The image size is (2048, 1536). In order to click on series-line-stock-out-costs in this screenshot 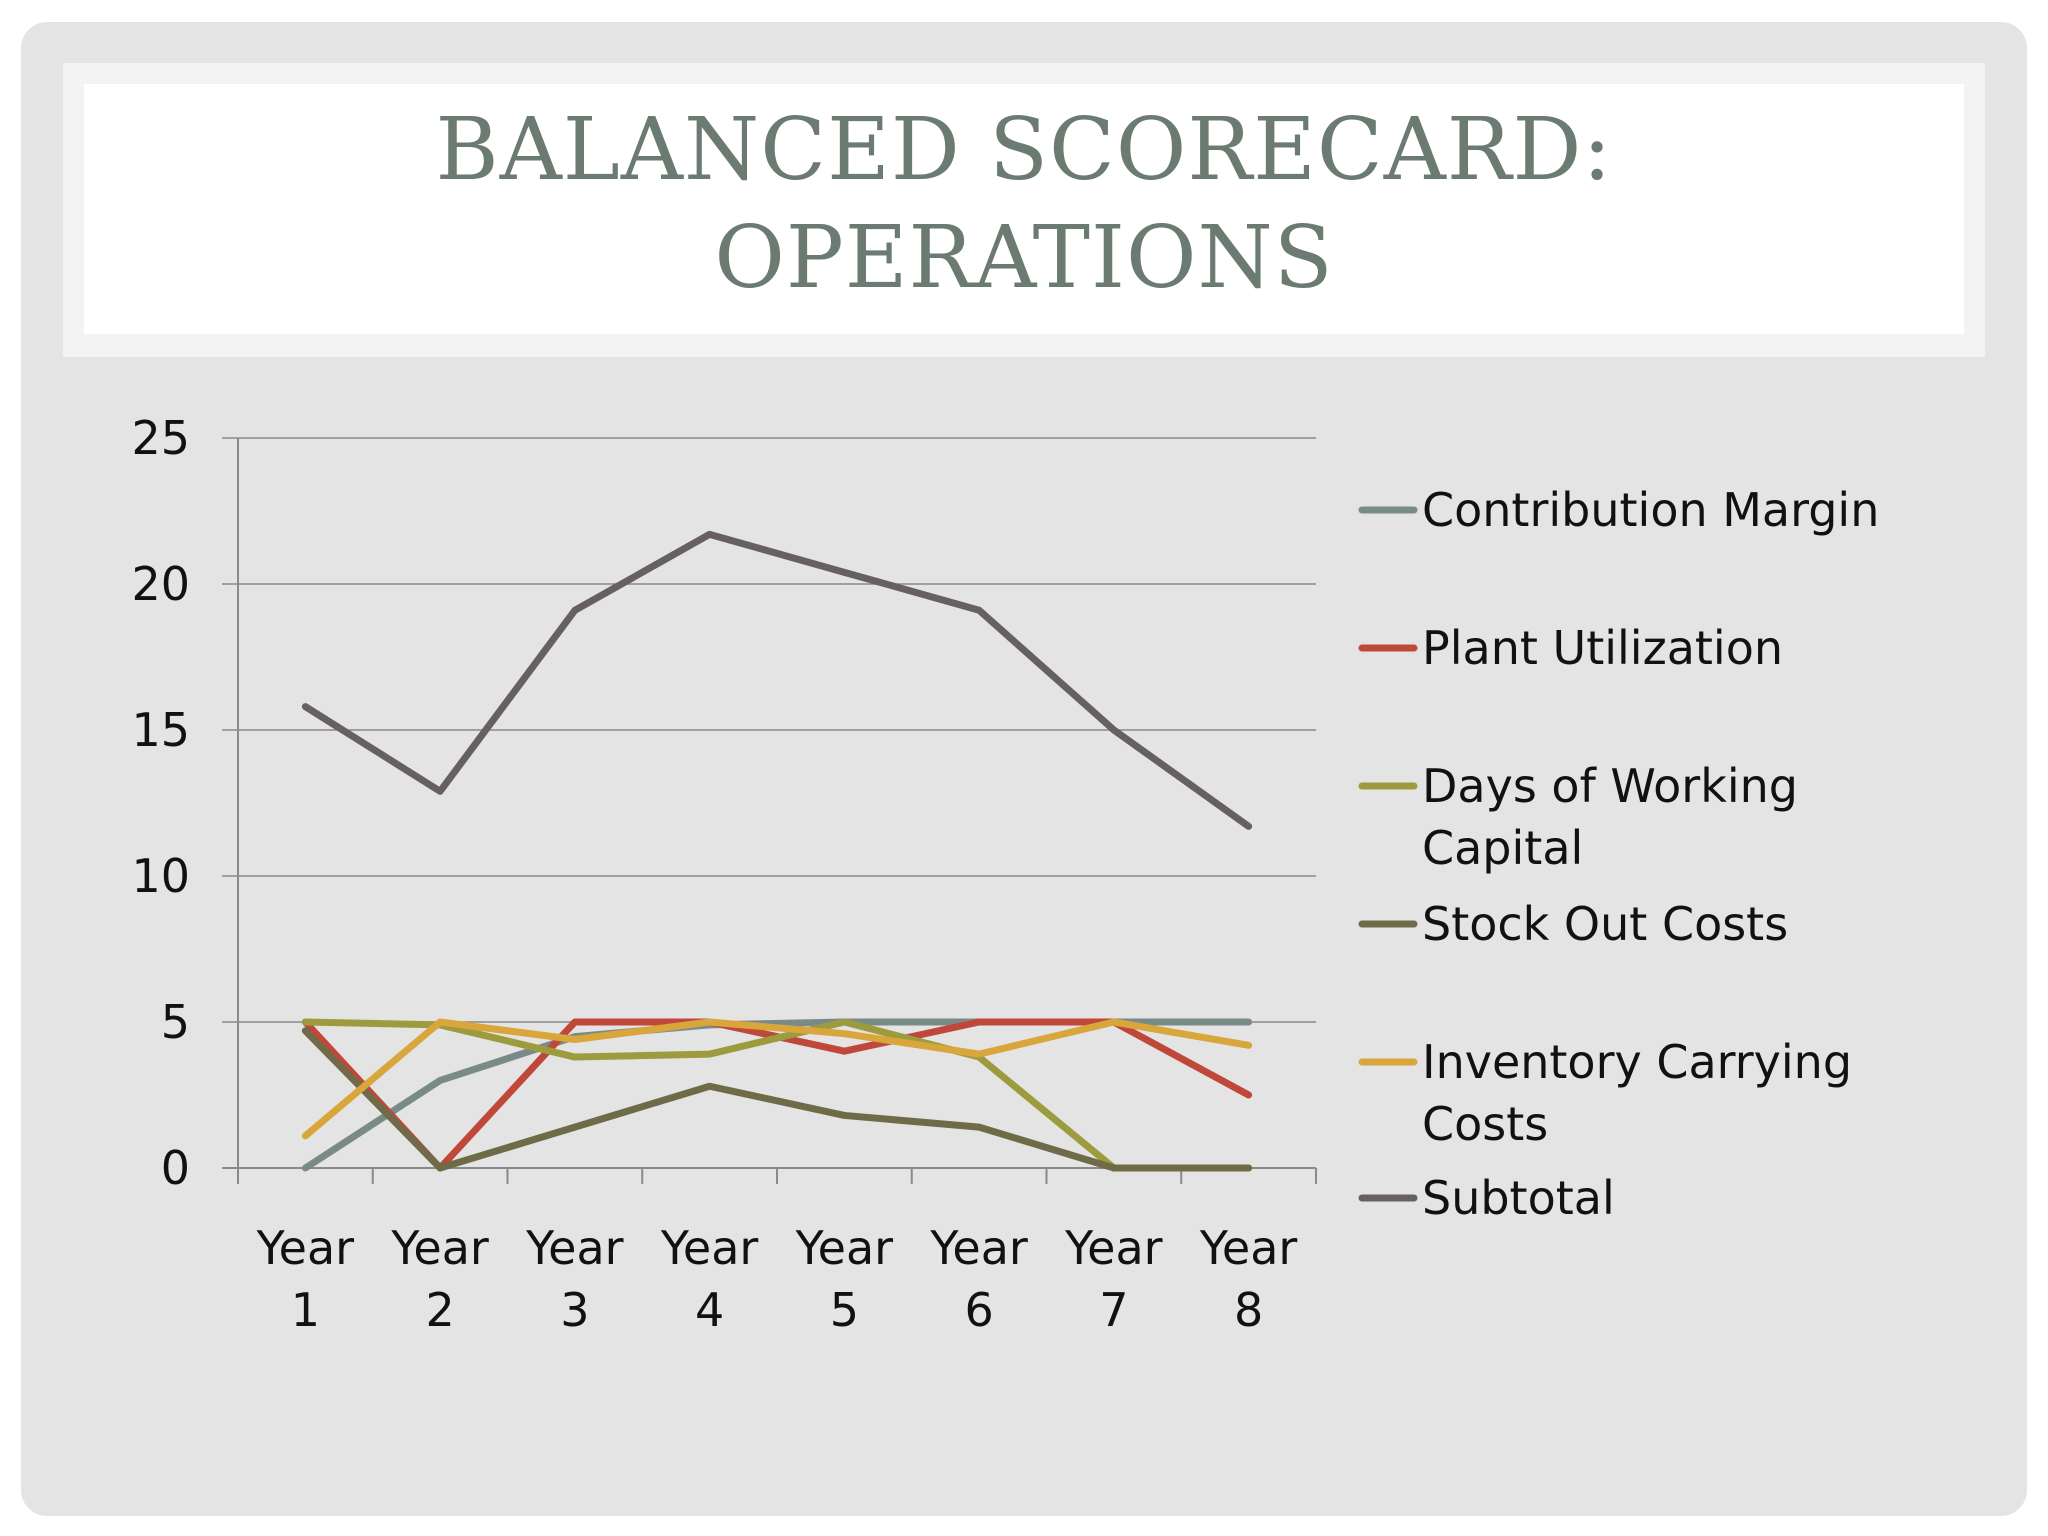, I will do `click(777, 1099)`.